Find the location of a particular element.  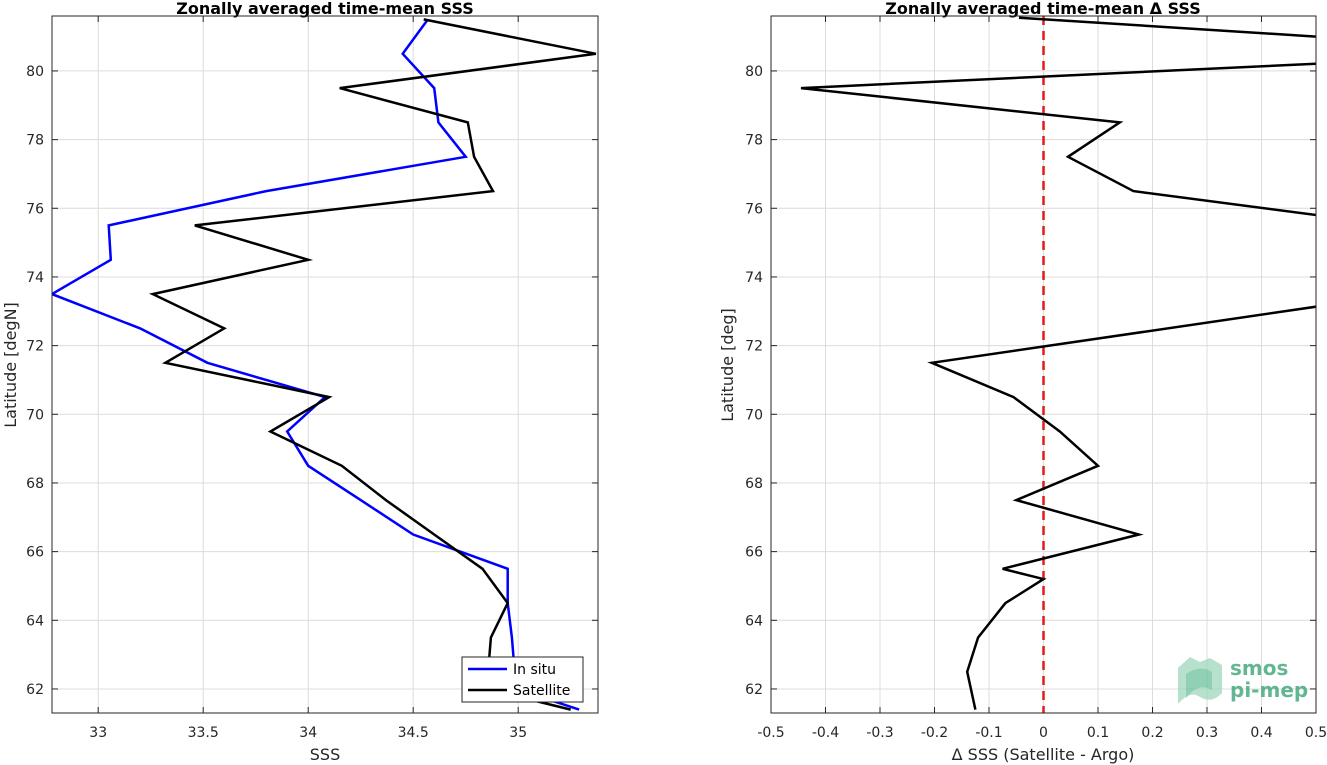

y-axis-label: Latitude [deg] is located at coordinates (727, 365).